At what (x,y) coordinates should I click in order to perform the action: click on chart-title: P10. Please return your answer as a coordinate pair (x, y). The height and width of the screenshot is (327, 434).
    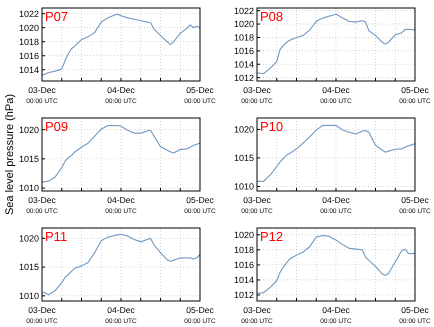
    Looking at the image, I should click on (272, 126).